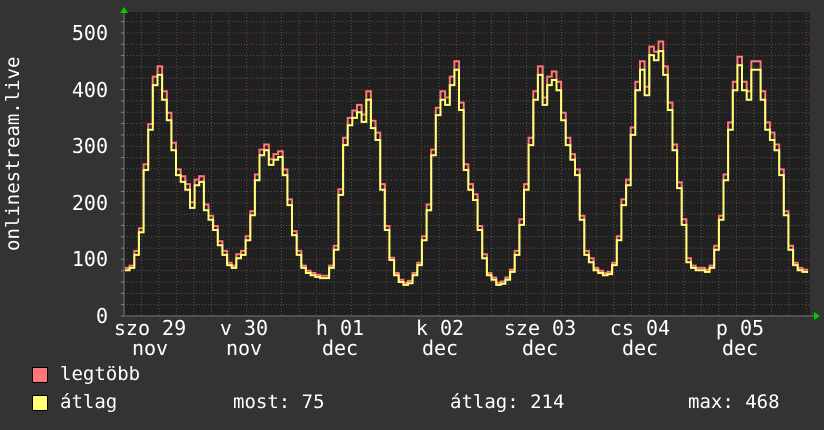  I want to click on legend-swatch-avg, so click(40, 403).